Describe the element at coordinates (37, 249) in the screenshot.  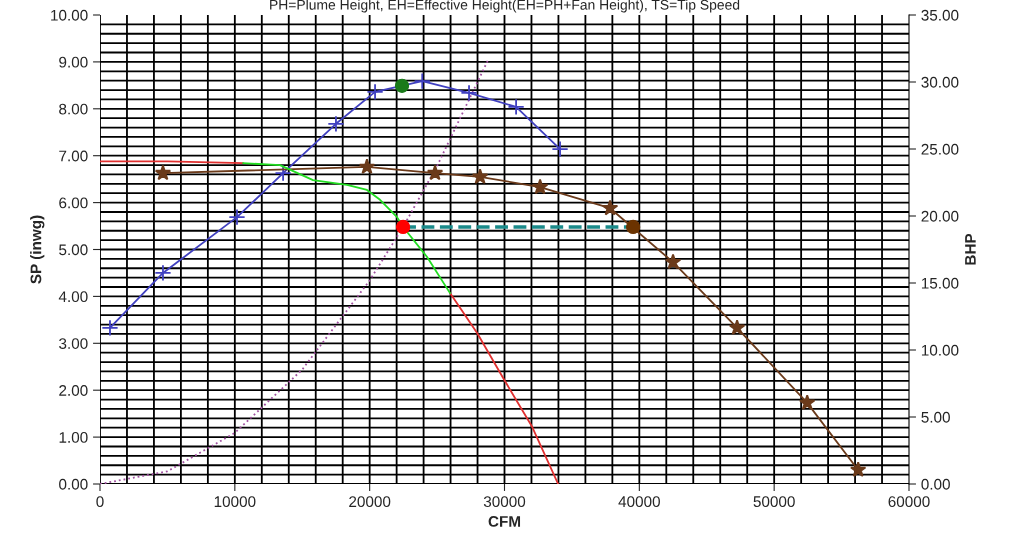
I see `y-axis-title: SP (inwg)` at that location.